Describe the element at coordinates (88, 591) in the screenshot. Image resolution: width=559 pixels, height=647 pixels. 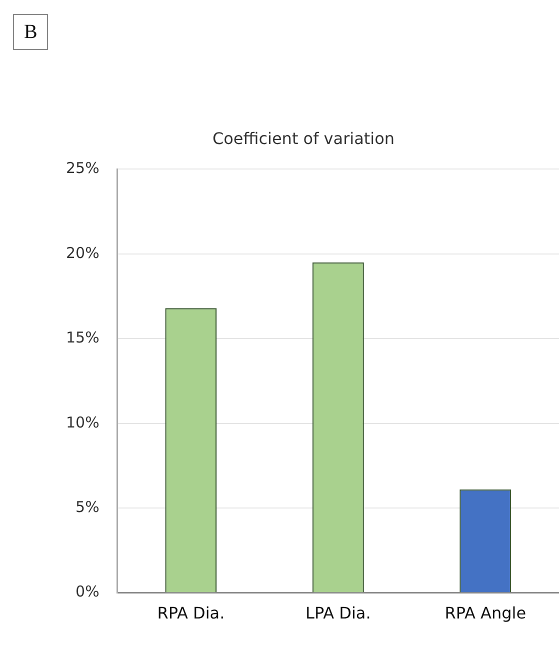
I see `y-tick-label: 0%` at that location.